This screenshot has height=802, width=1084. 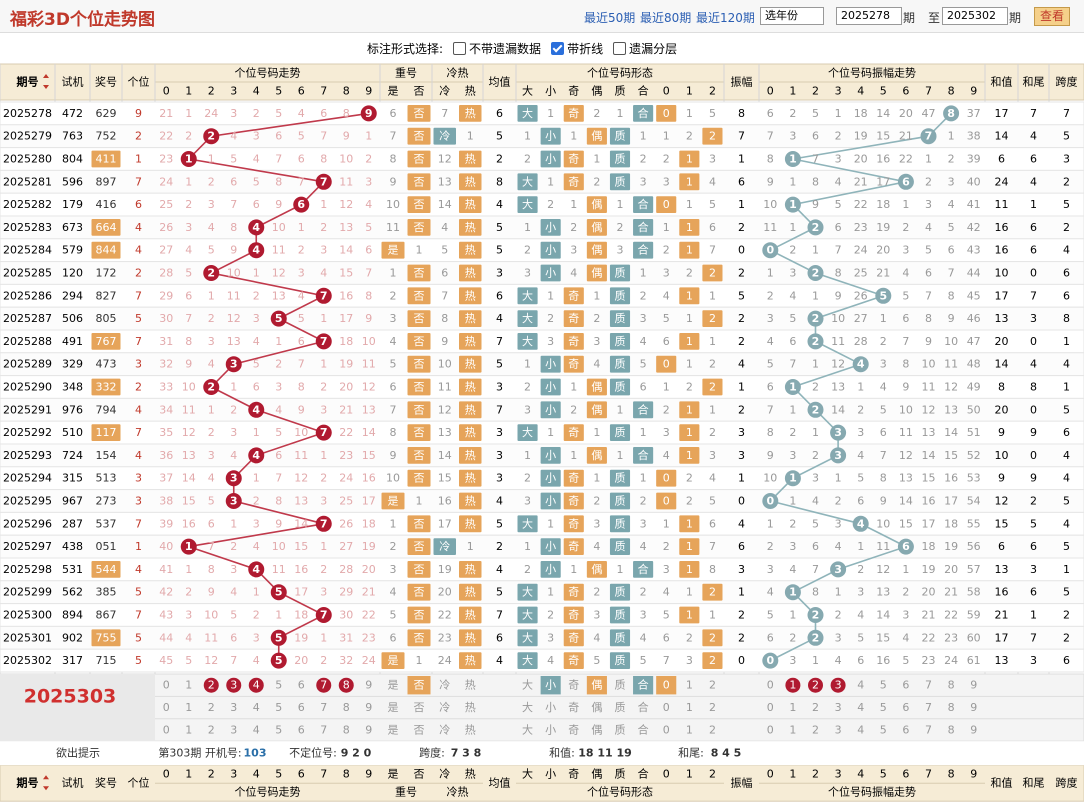 I want to click on to-input: 2025302, so click(x=975, y=16).